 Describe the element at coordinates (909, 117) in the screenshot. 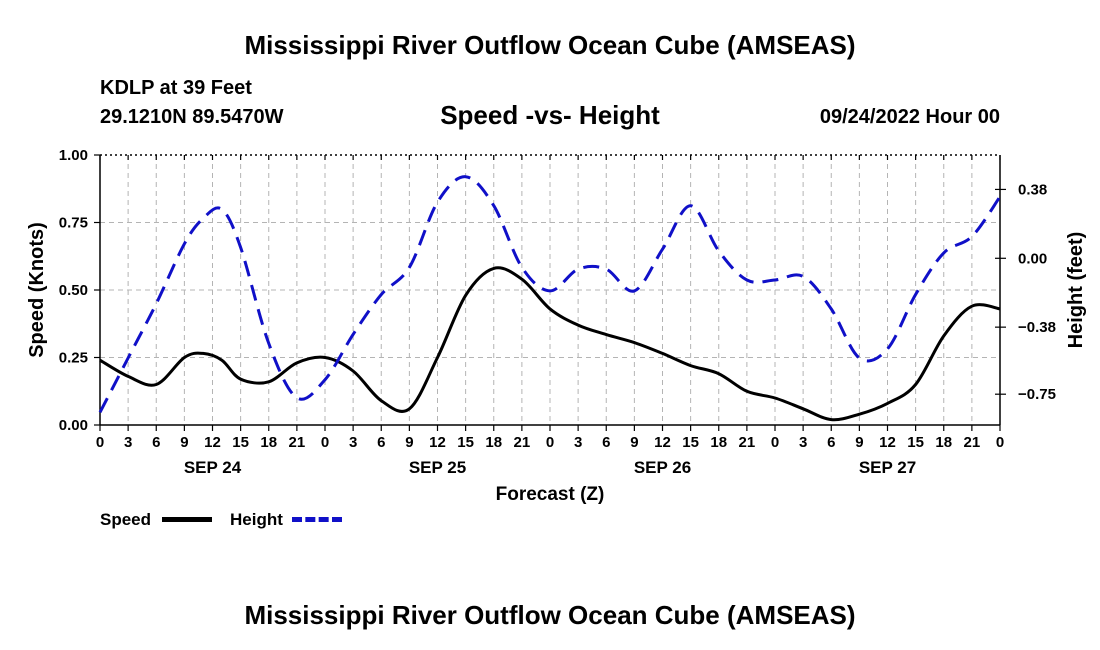

I see `issued-time: 09/24/2022 Hour 00` at that location.